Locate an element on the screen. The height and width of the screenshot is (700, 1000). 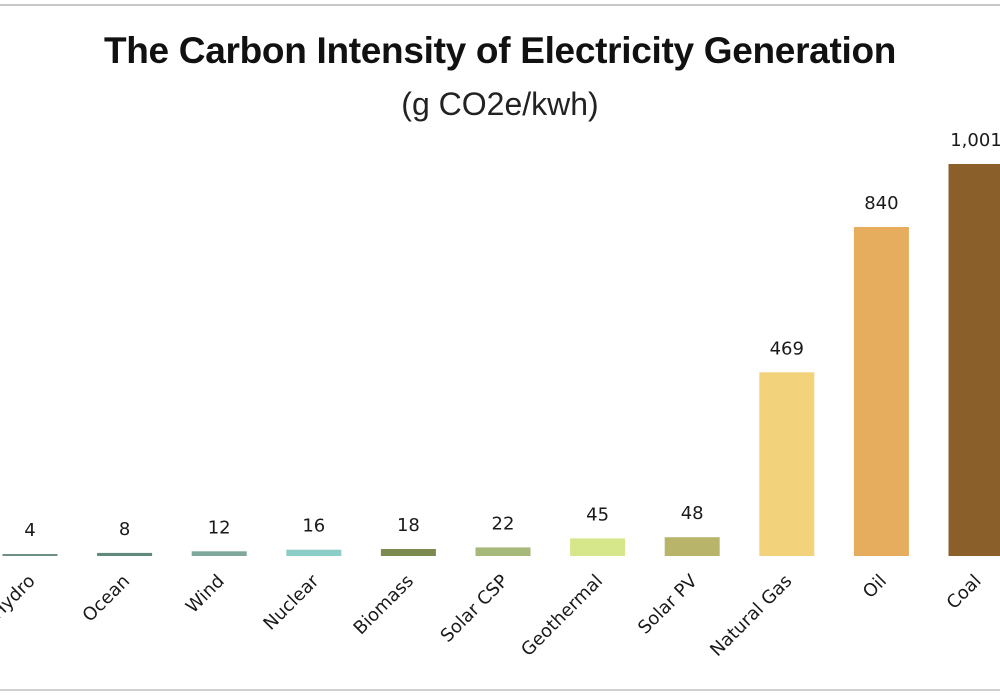
bar-ocean is located at coordinates (125, 554).